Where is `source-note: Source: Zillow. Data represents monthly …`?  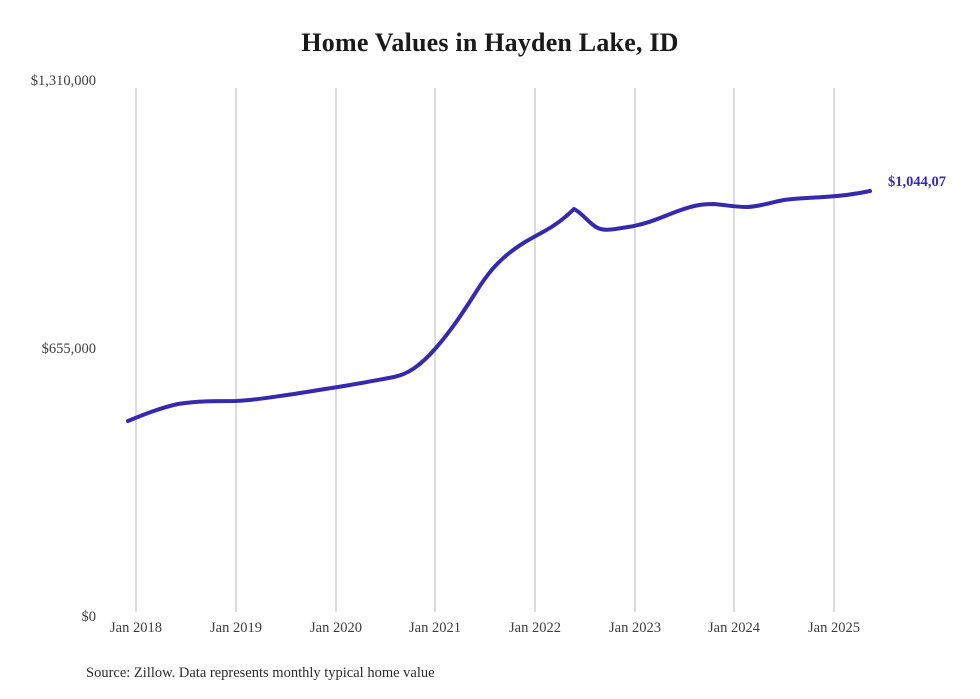 source-note: Source: Zillow. Data represents monthly … is located at coordinates (260, 673).